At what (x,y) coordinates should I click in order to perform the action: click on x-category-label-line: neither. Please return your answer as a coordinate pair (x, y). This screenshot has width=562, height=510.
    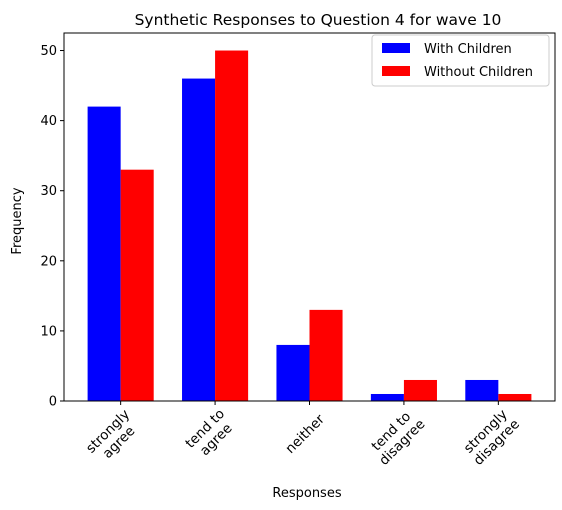
    Looking at the image, I should click on (305, 434).